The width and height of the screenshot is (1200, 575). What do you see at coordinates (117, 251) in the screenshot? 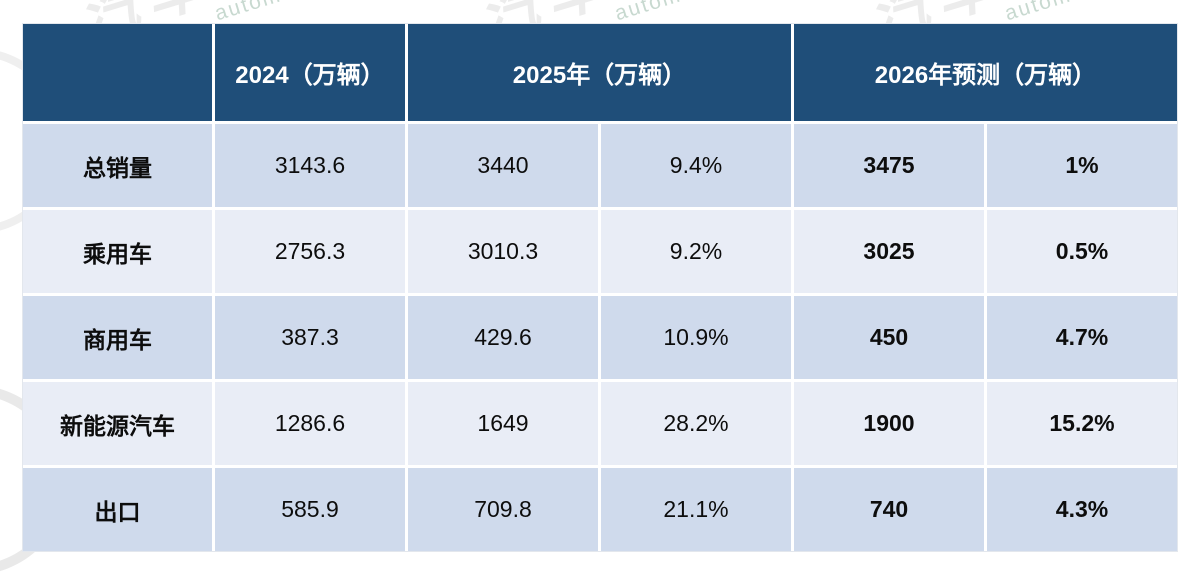
I see `row-label: 乘用车` at bounding box center [117, 251].